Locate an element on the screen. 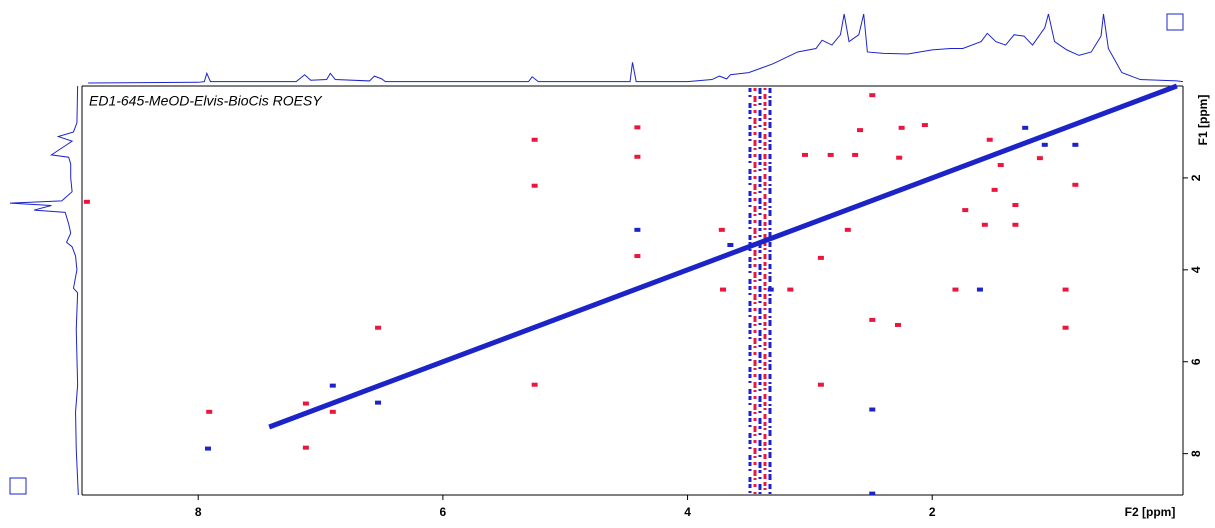  t1-noise is located at coordinates (760, 291).